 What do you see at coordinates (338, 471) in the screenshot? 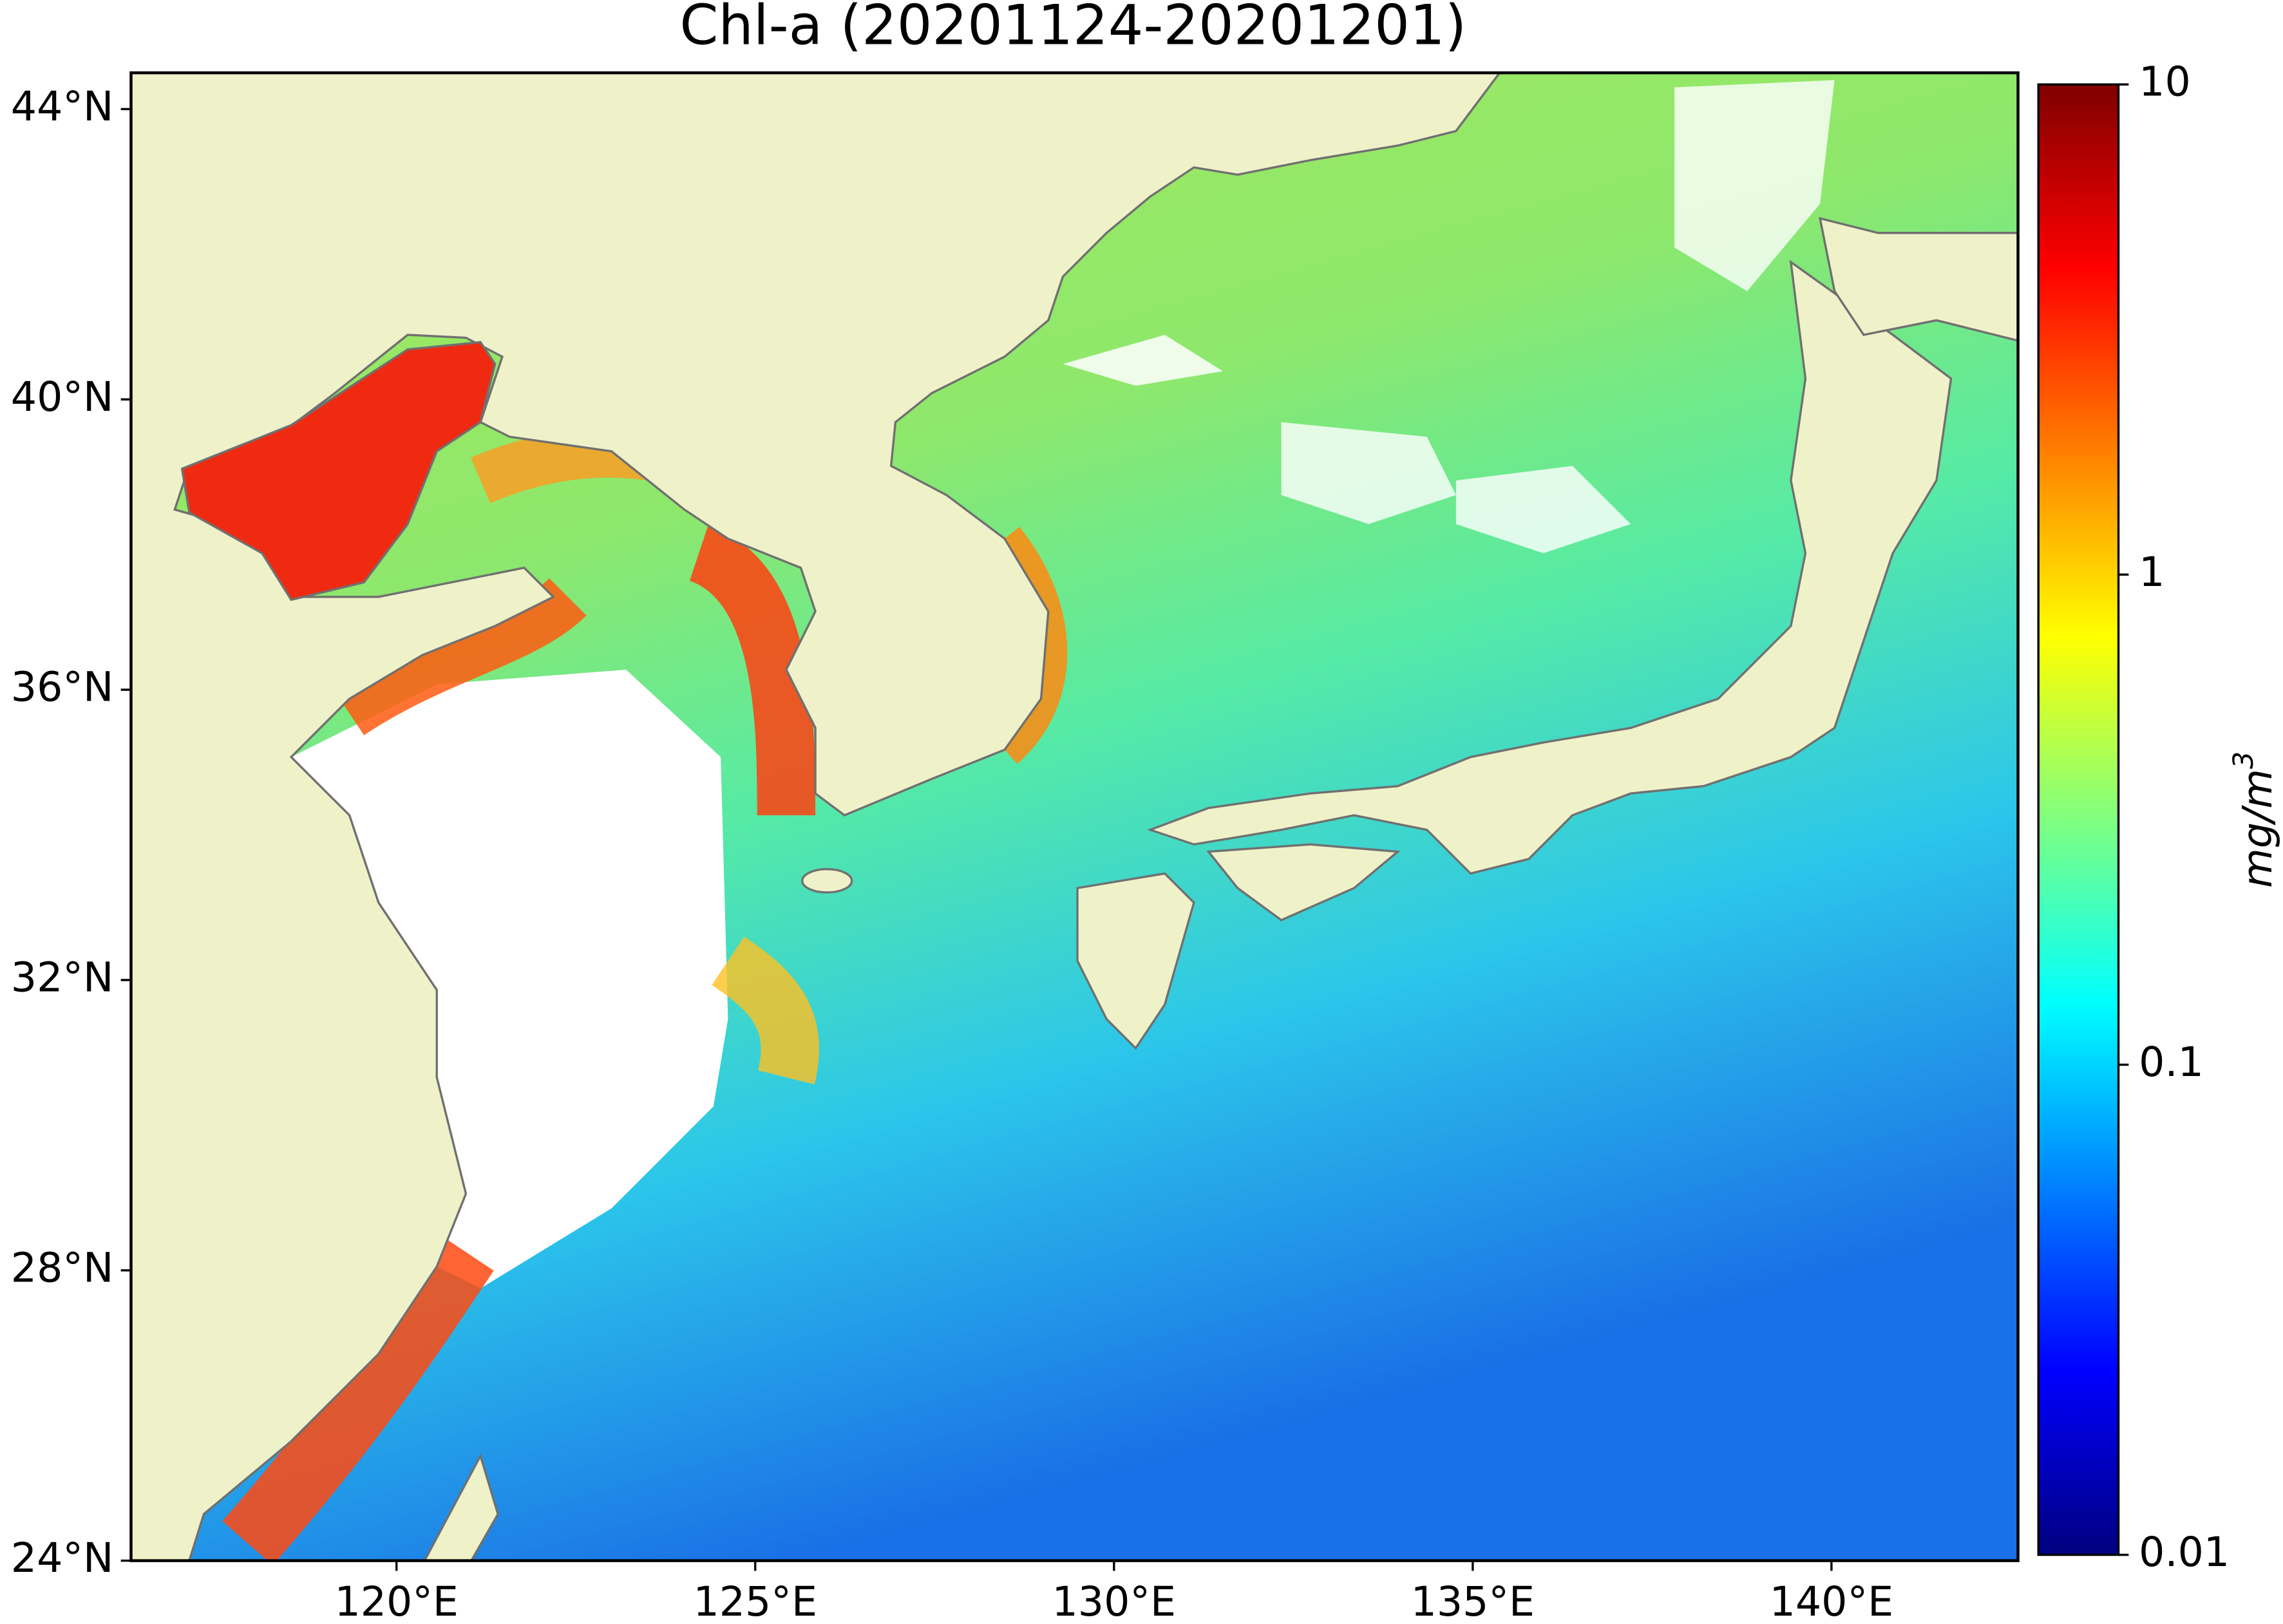
I see `bohai-sea` at bounding box center [338, 471].